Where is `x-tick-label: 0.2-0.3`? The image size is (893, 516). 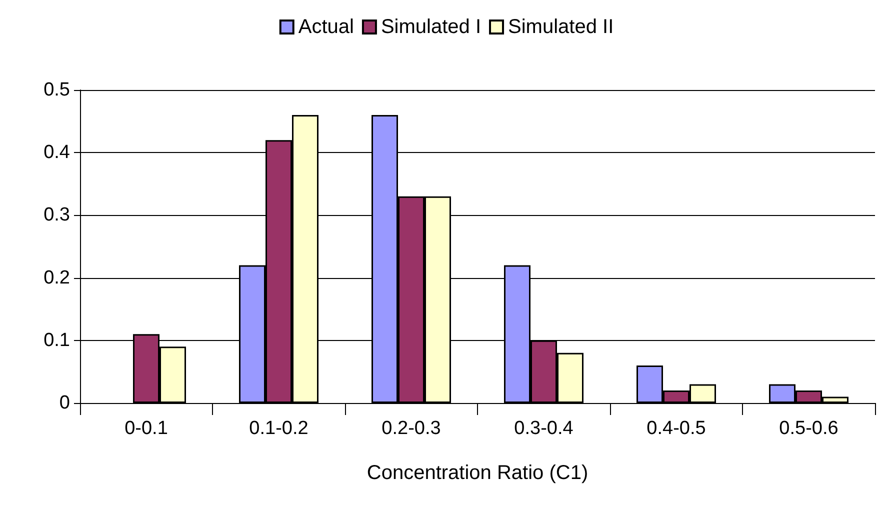
x-tick-label: 0.2-0.3 is located at coordinates (411, 428).